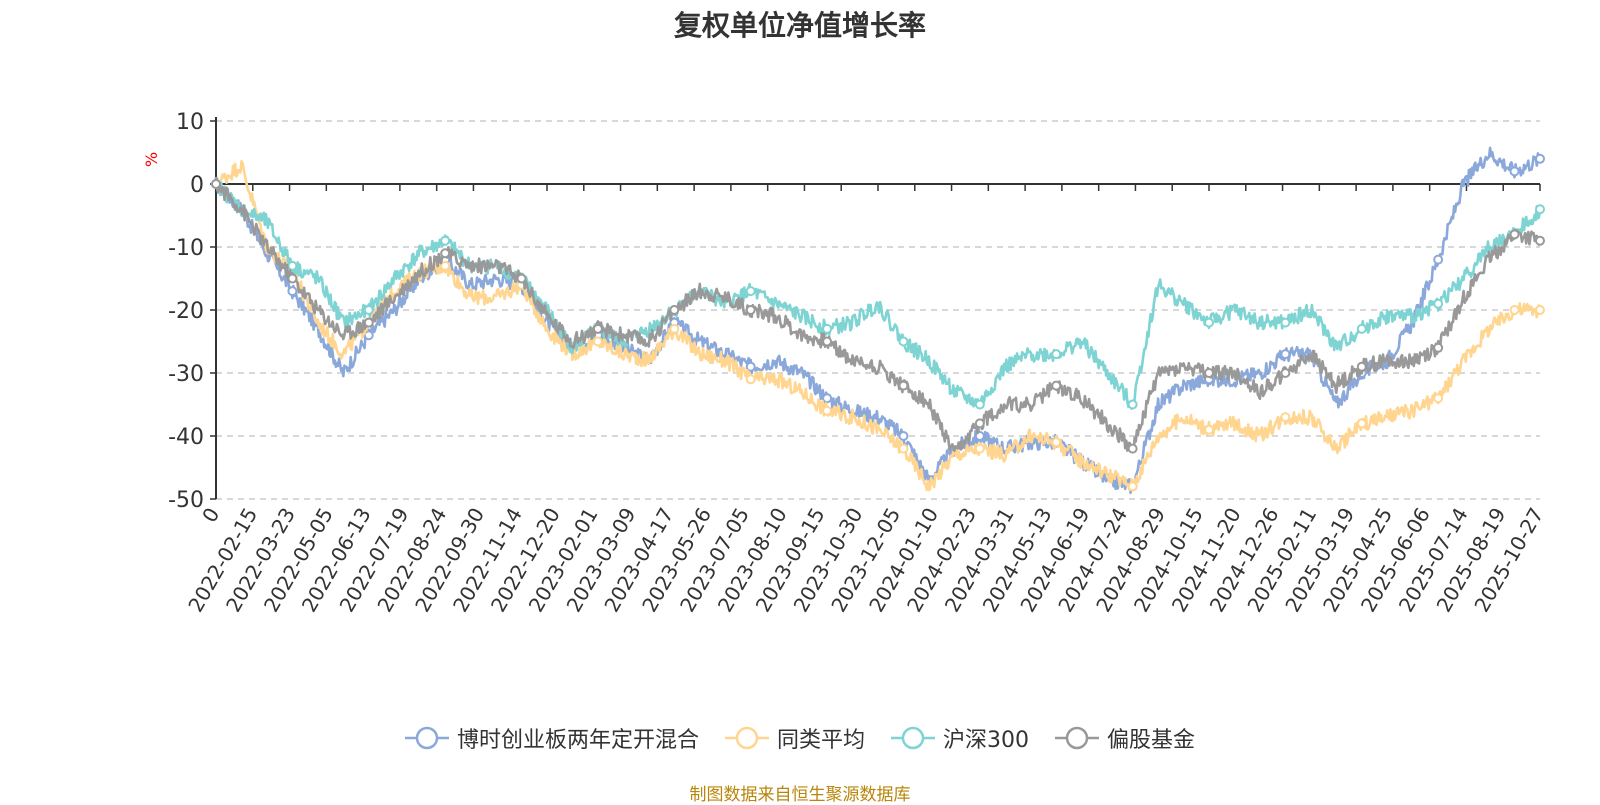 This screenshot has height=805, width=1600. What do you see at coordinates (820, 740) in the screenshot?
I see `legend-label: 同类平均` at bounding box center [820, 740].